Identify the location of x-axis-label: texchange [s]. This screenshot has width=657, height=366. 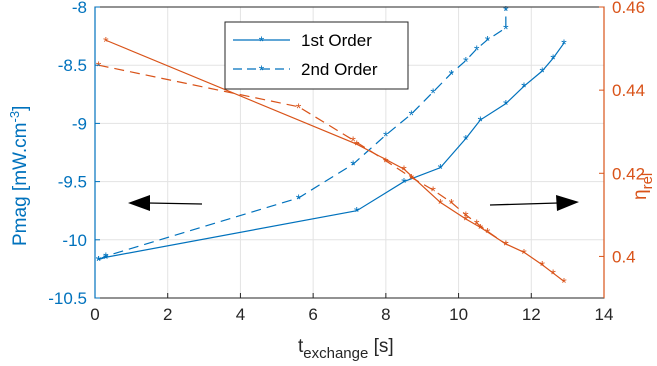
(346, 349).